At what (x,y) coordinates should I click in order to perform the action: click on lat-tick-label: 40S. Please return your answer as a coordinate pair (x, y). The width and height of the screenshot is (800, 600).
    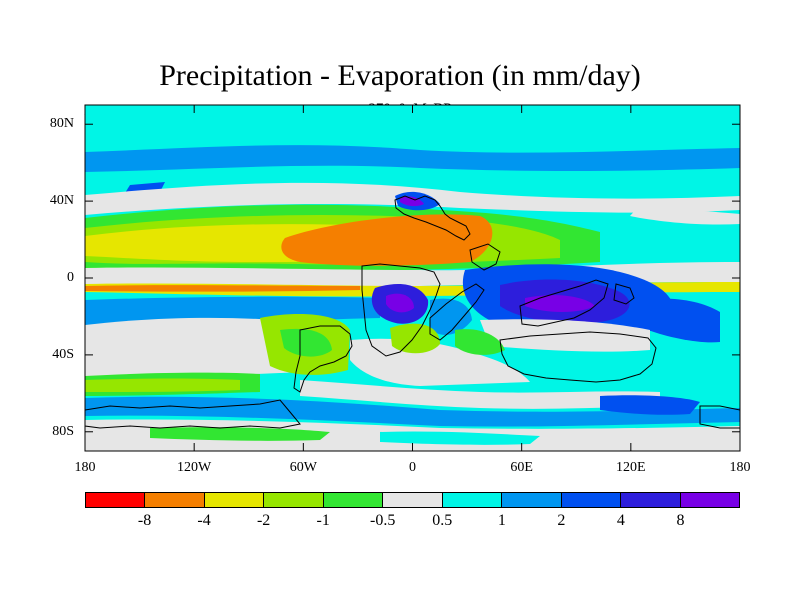
    Looking at the image, I should click on (63, 354).